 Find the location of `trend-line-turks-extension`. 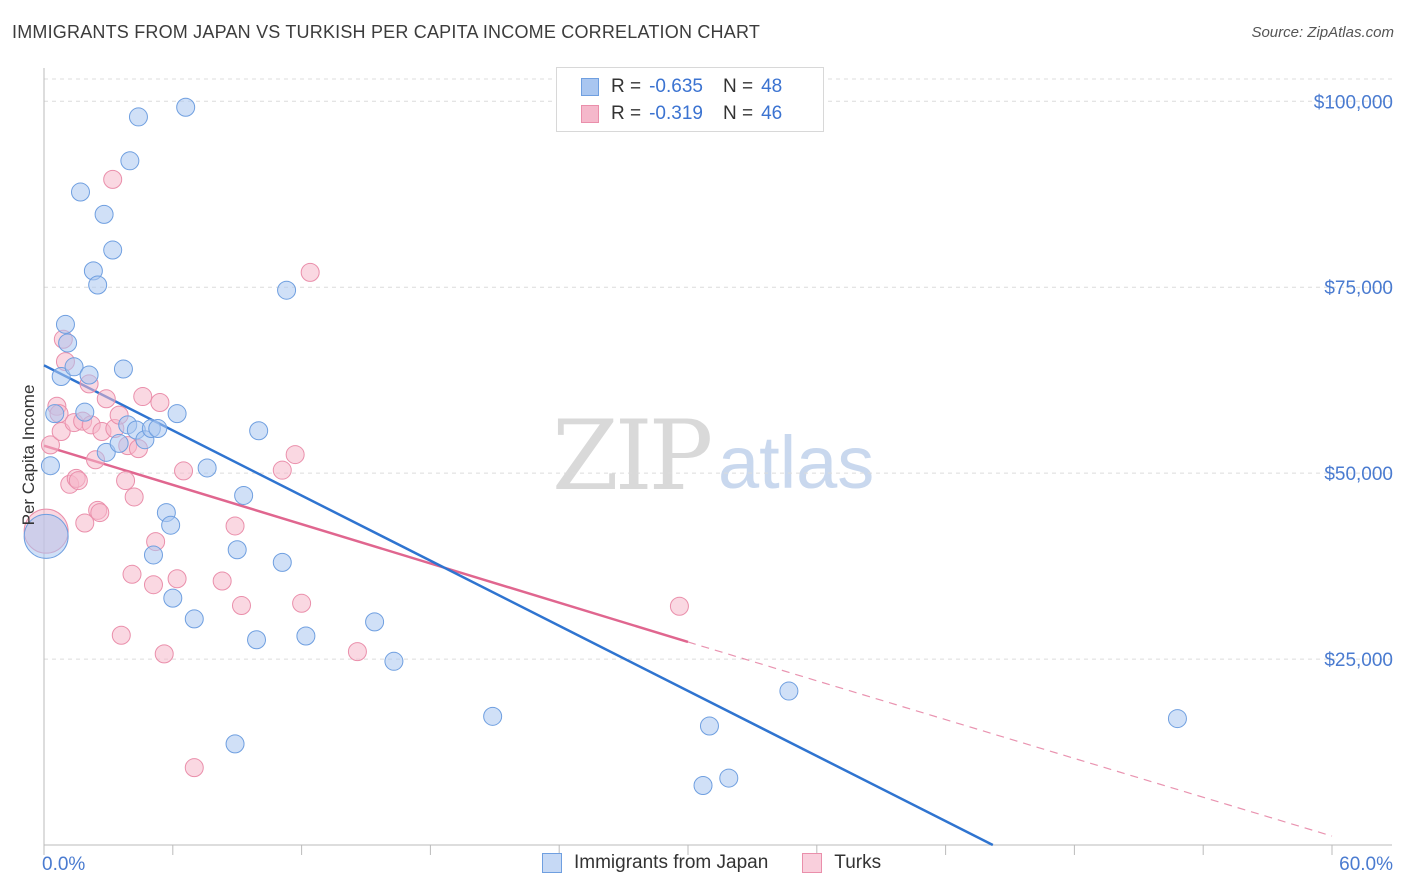

trend-line-turks-extension is located at coordinates (1010, 739).